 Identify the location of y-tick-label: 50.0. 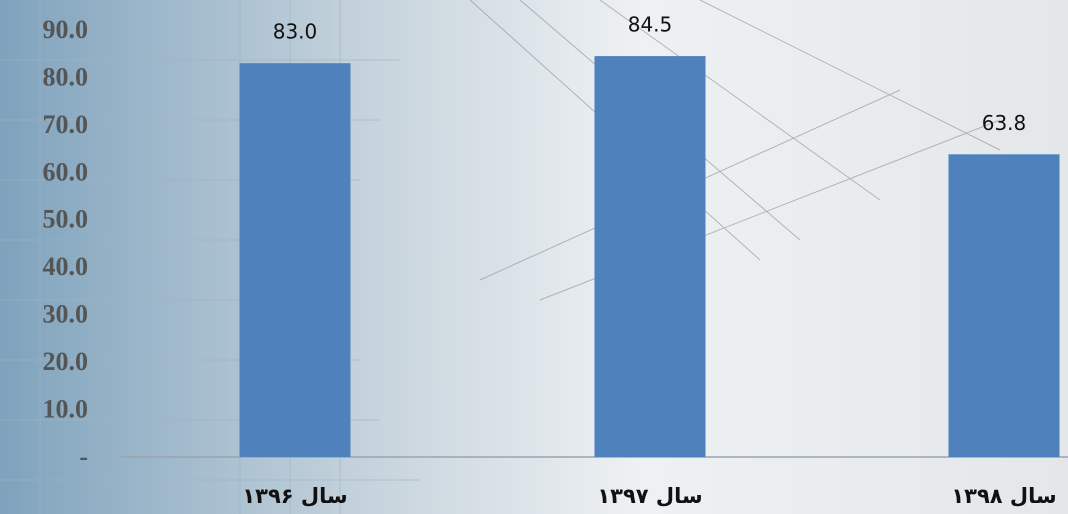
(66, 219).